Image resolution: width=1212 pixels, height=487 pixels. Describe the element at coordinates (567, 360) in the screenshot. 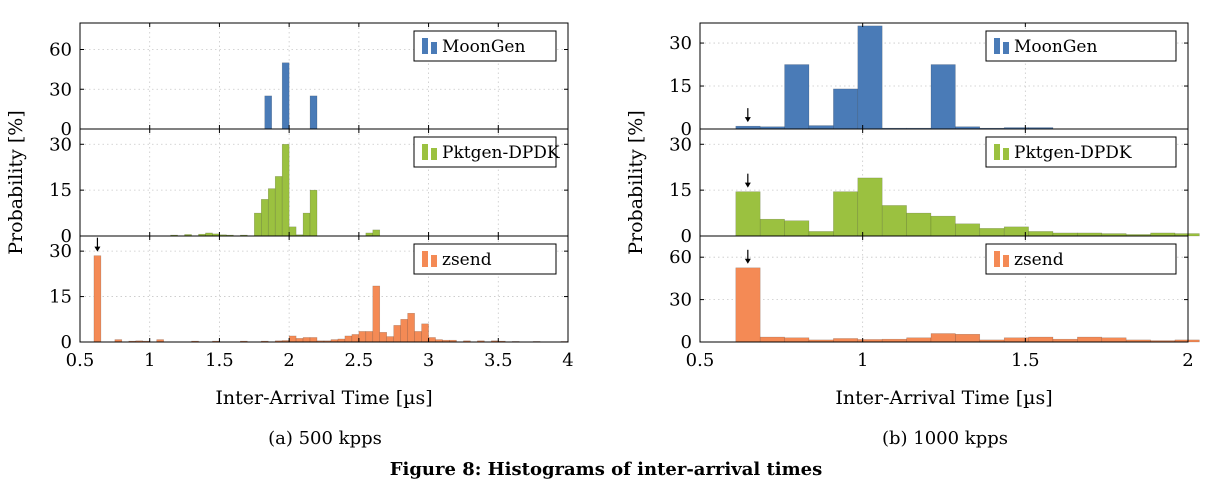

I see `x-tick-label: 4` at that location.